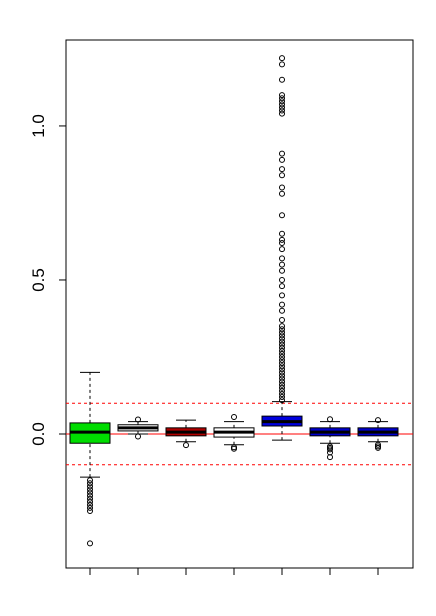 The height and width of the screenshot is (616, 436). I want to click on y-tick-label: 0.0, so click(38, 434).